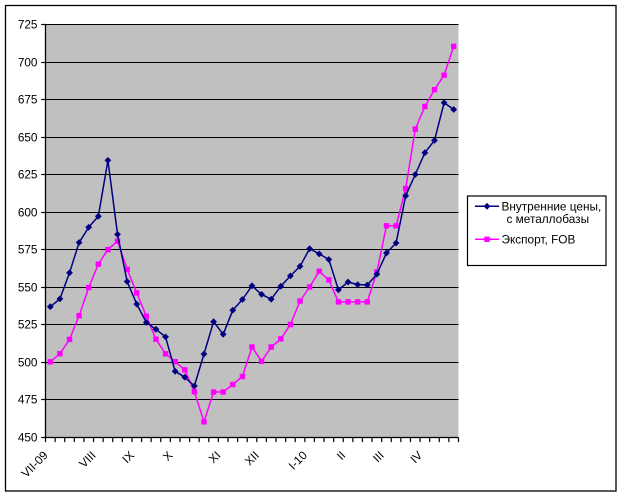 The width and height of the screenshot is (624, 498). What do you see at coordinates (548, 219) in the screenshot?
I see `svg-text: с металлобазы` at bounding box center [548, 219].